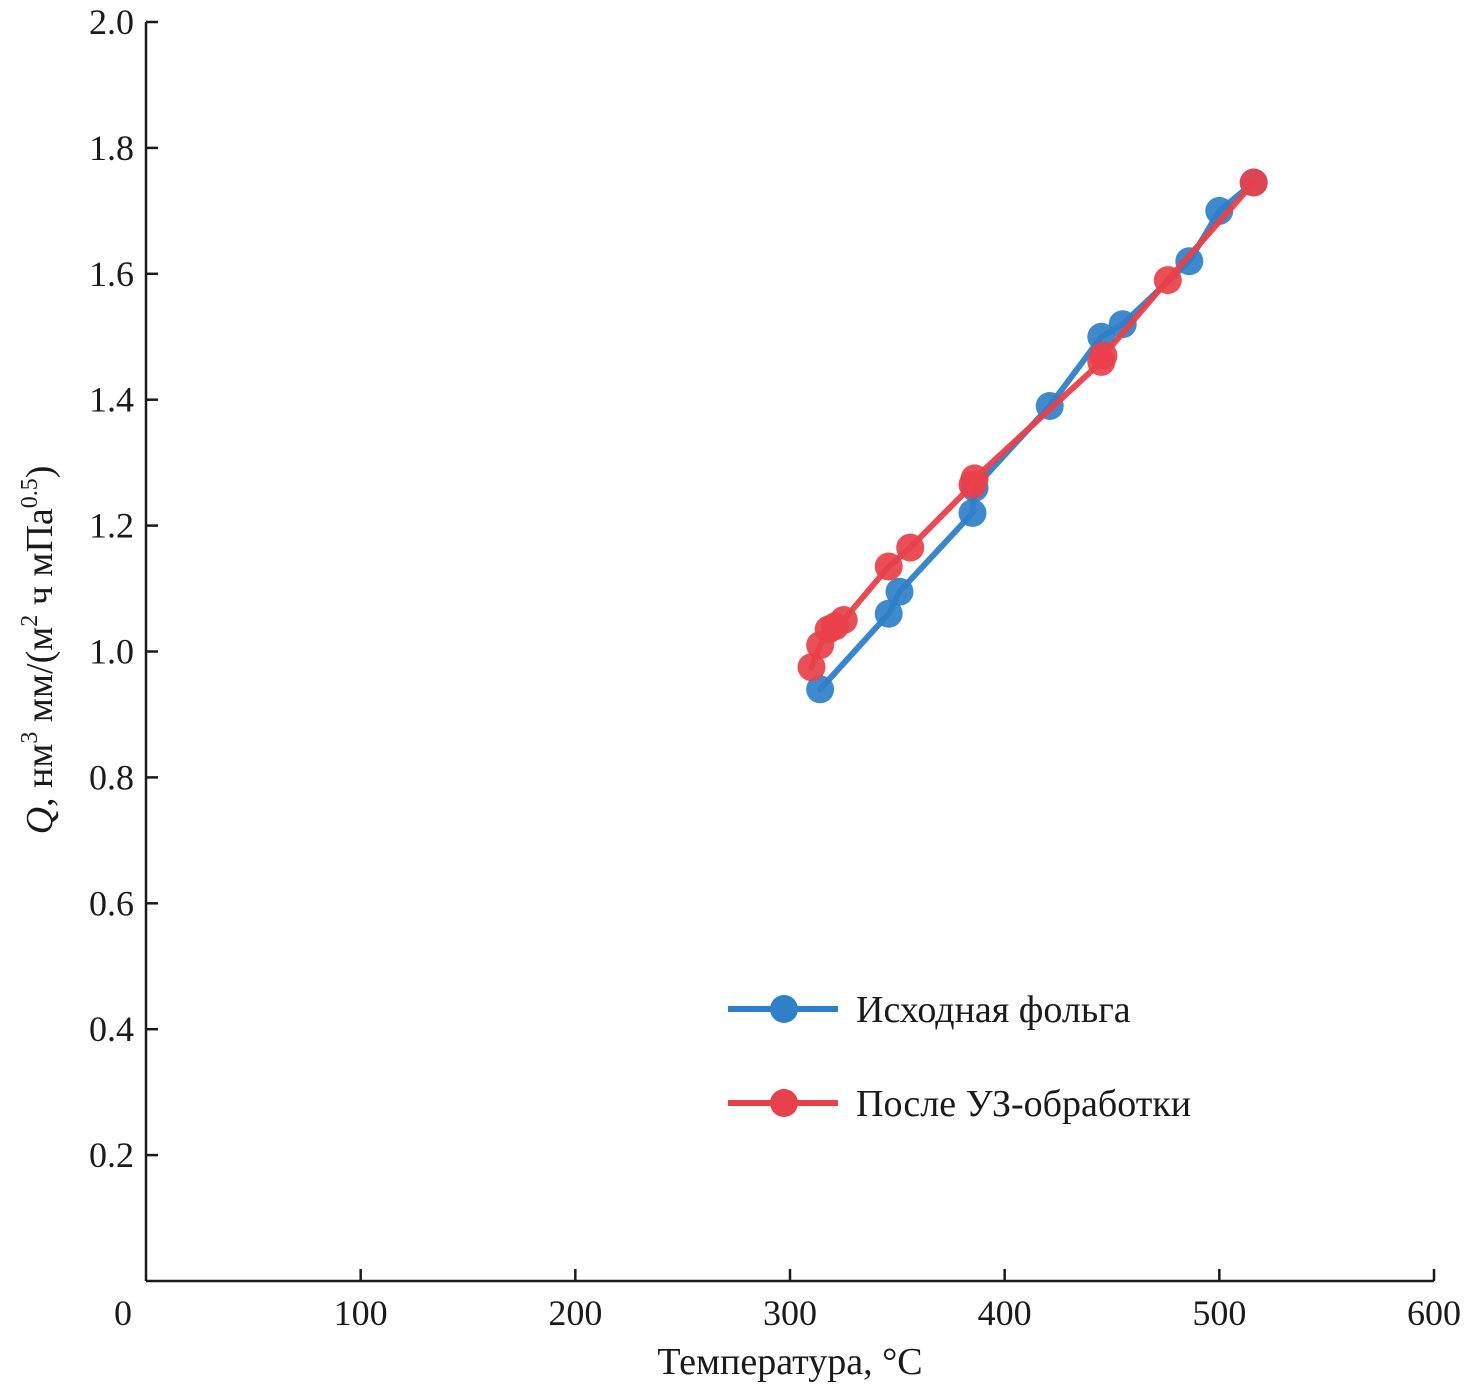  I want to click on y-tick-label: 1.2, so click(111, 526).